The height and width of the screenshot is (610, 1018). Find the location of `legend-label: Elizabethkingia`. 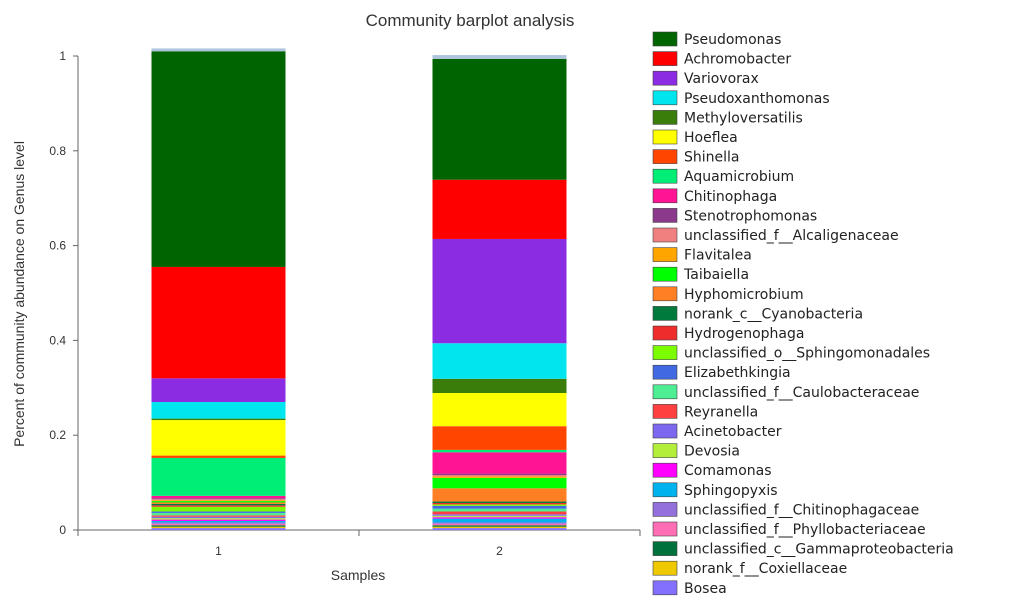

legend-label: Elizabethkingia is located at coordinates (737, 373).